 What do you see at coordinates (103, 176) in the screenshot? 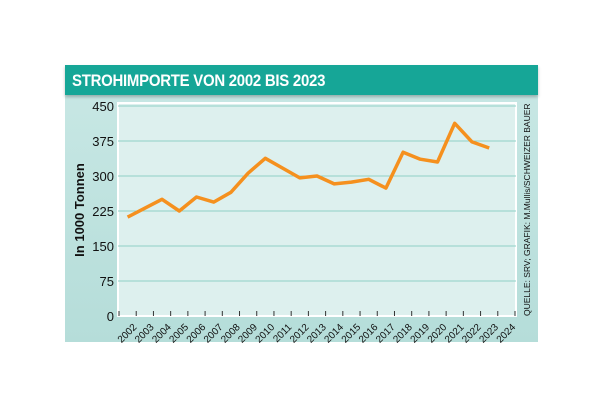
I see `y-tick-label: 300` at bounding box center [103, 176].